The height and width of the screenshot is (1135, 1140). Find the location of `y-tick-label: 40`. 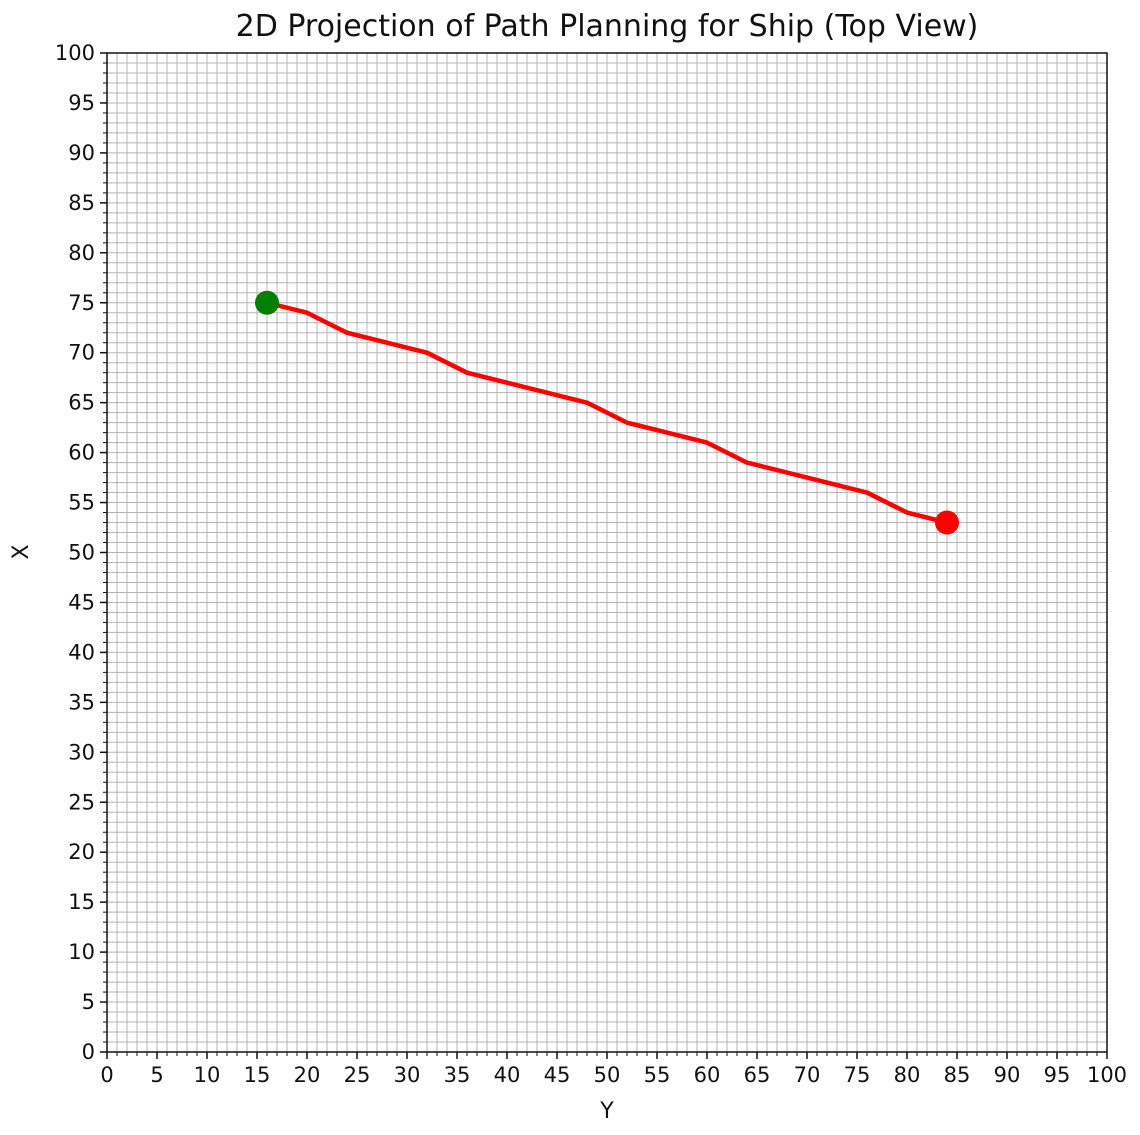

y-tick-label: 40 is located at coordinates (81, 652).